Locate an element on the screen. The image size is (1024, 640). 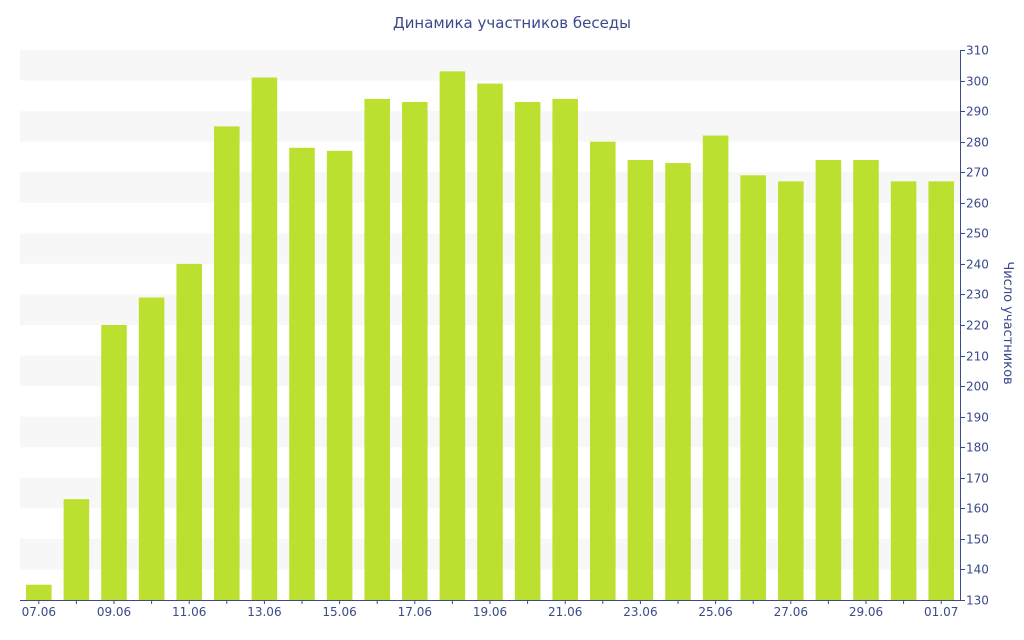
y-tick-label: 310 is located at coordinates (977, 51).